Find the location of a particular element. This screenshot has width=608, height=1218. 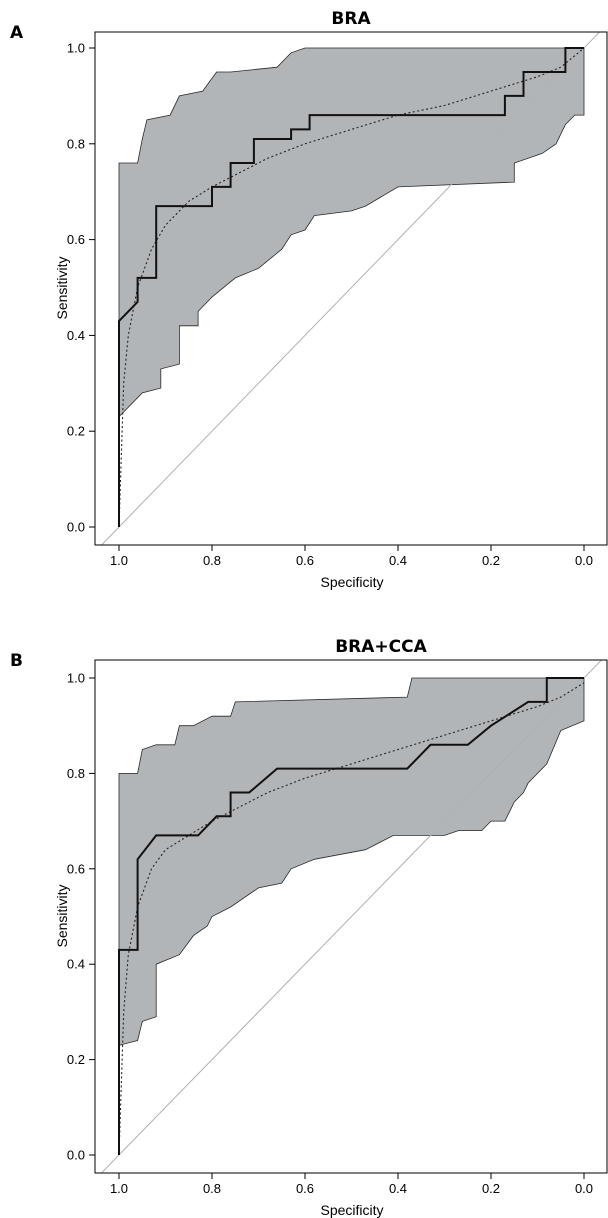

panel-a-y-tick-label: 0.8 is located at coordinates (76, 143).